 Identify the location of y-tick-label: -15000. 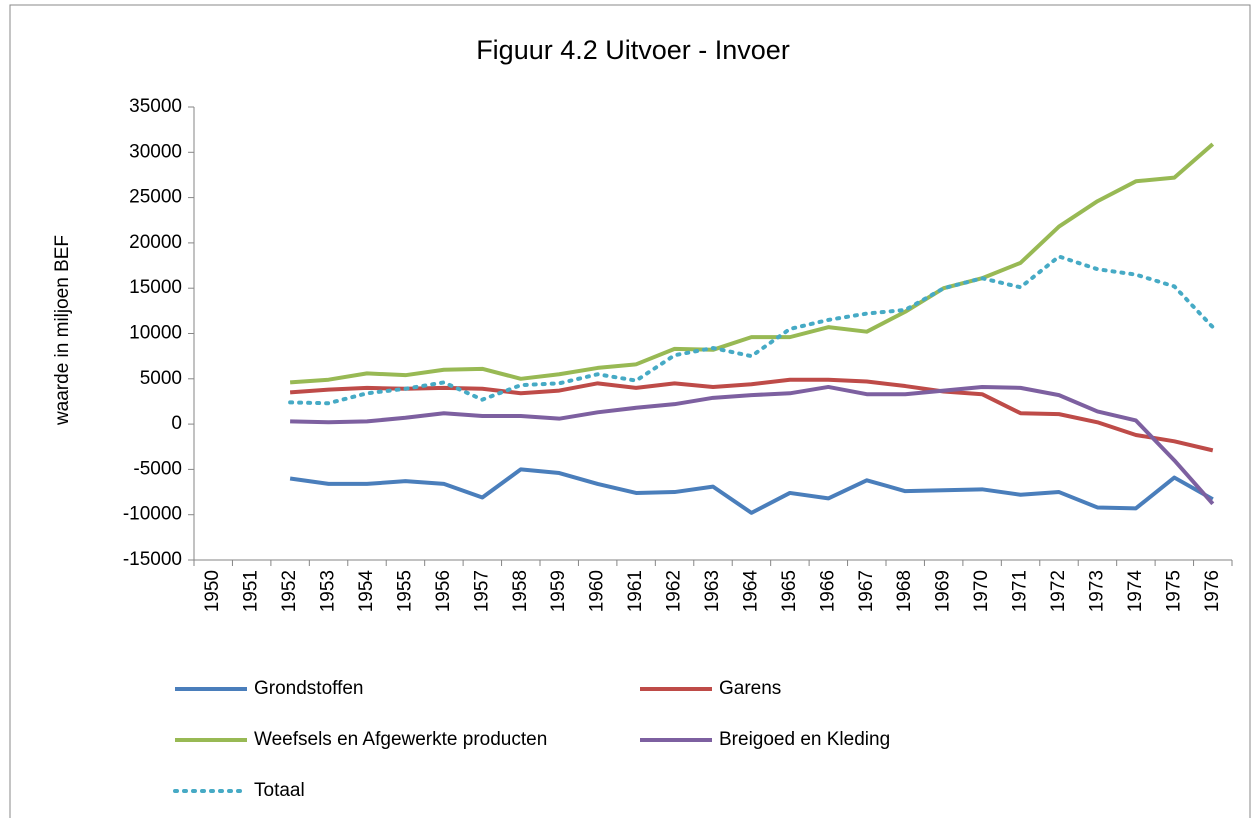
(152, 559).